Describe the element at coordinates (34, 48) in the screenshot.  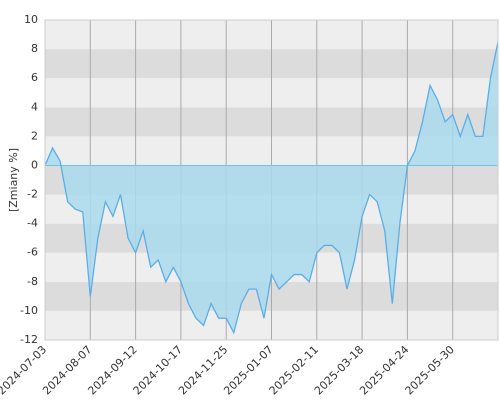
I see `y-tick-label: 8` at that location.